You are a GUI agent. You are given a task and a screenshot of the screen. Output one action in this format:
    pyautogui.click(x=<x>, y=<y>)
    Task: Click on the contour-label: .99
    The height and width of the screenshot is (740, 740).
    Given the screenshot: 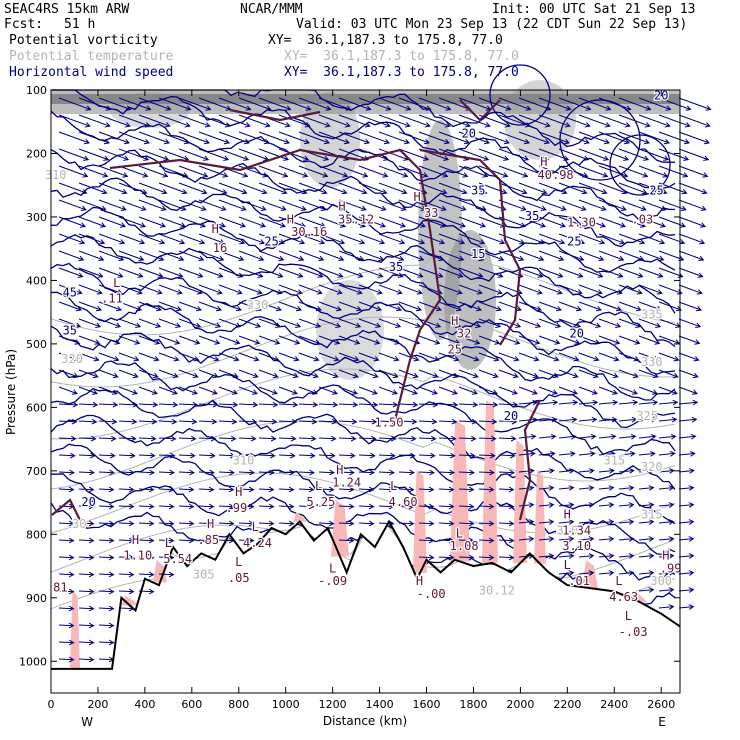 What is the action you would take?
    pyautogui.click(x=671, y=568)
    